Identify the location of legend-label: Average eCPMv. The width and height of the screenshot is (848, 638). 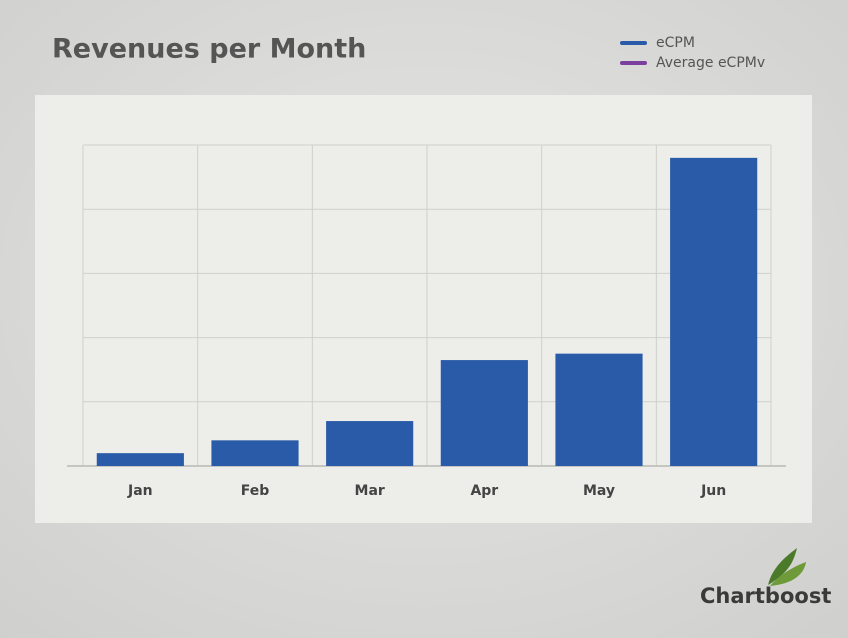
(710, 63).